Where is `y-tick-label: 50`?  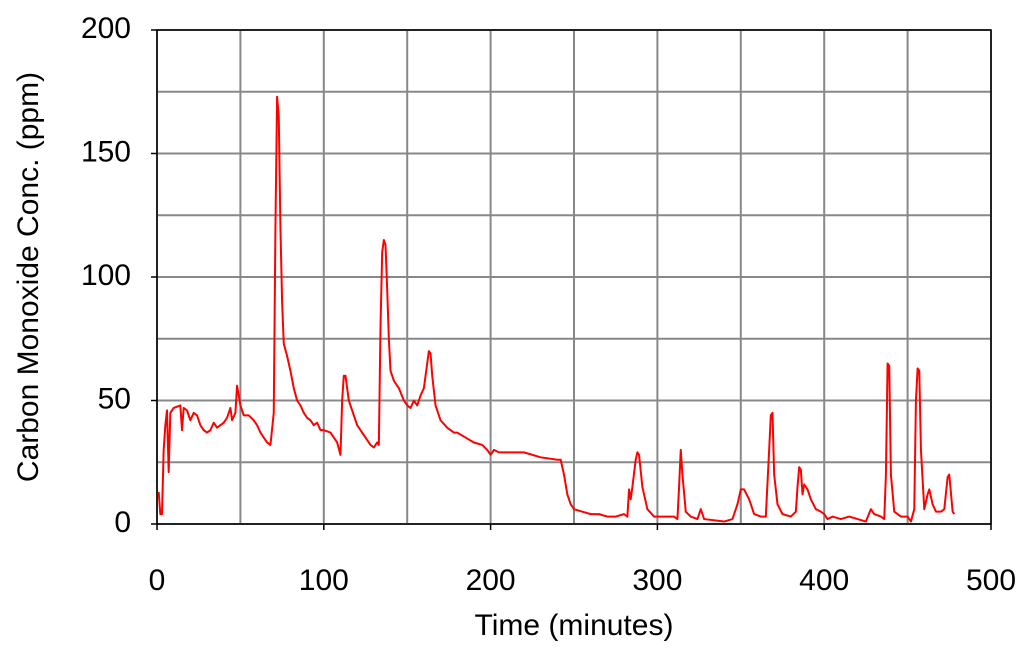
y-tick-label: 50 is located at coordinates (114, 398).